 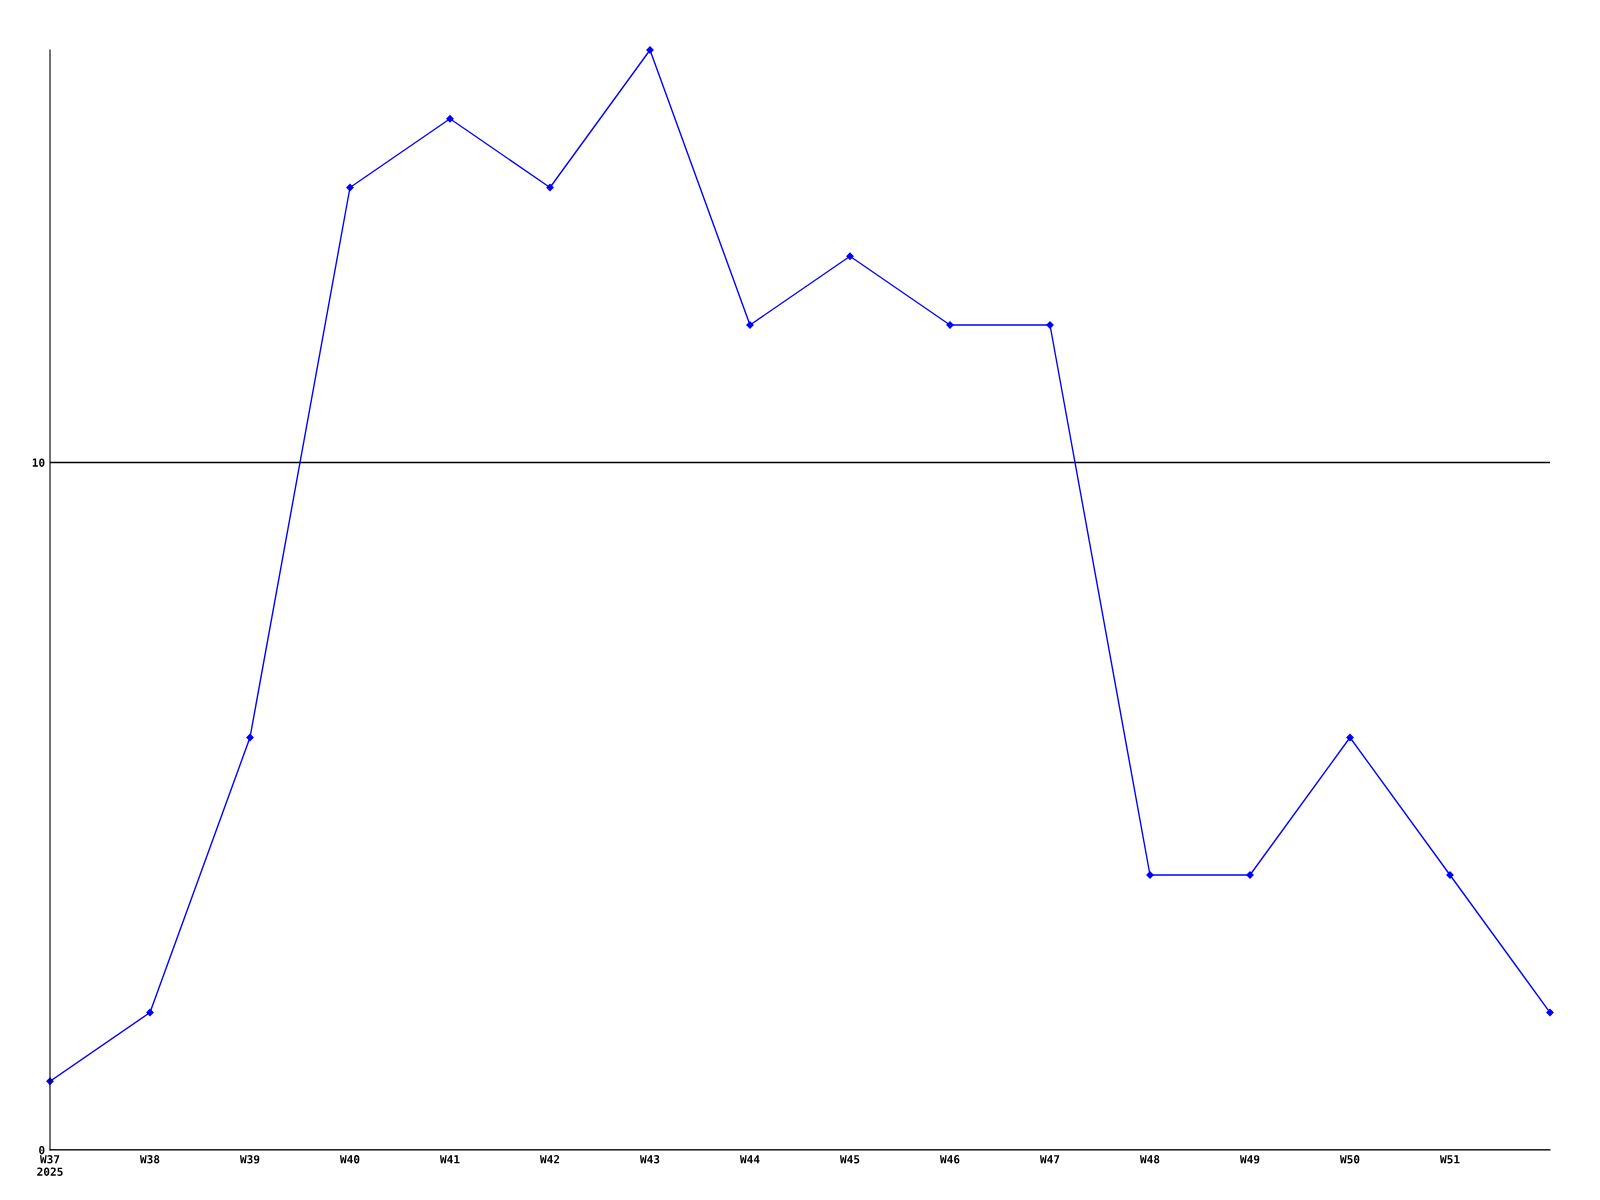 I want to click on x-tick-label: W39, so click(x=249, y=1159).